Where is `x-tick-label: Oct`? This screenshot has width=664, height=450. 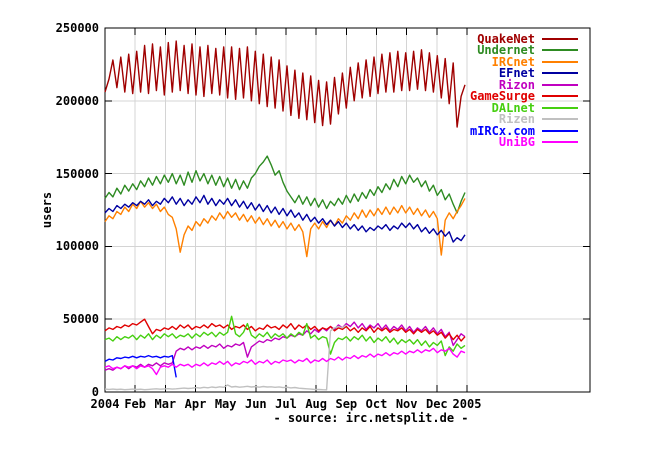
x-tick-label: Oct is located at coordinates (376, 404).